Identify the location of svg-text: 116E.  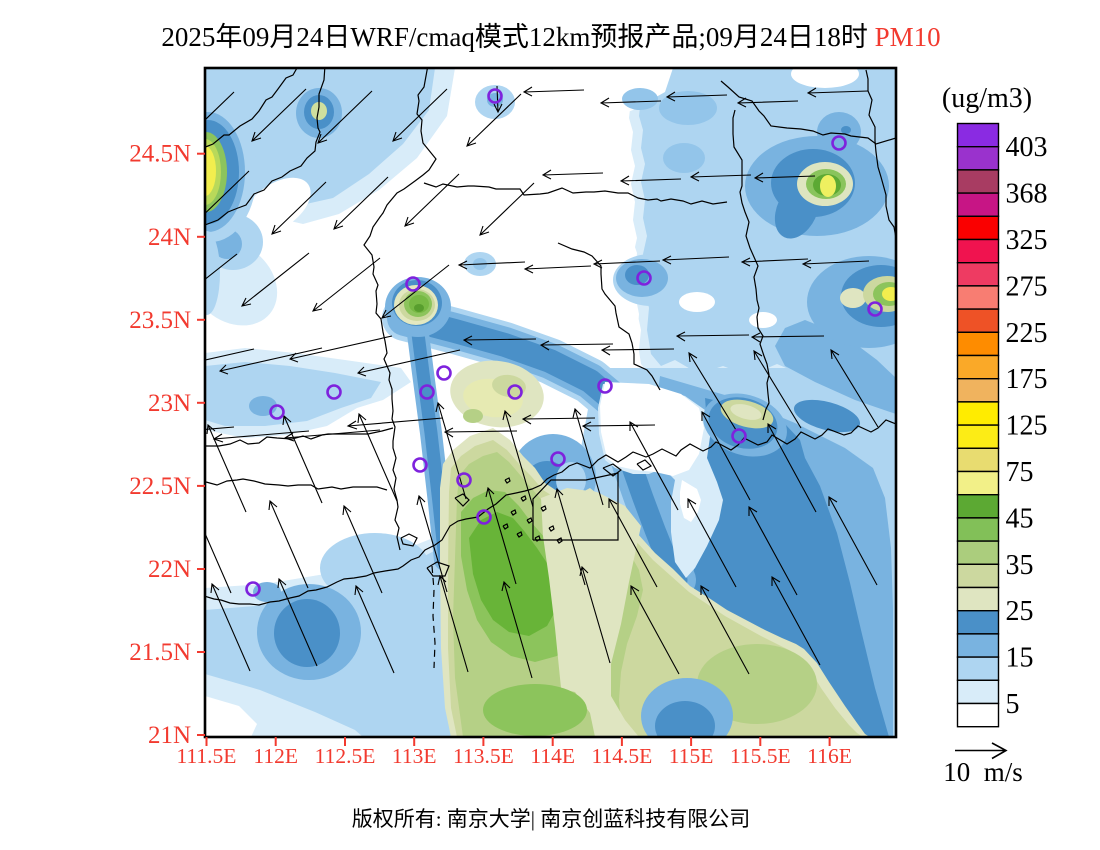
(829, 756).